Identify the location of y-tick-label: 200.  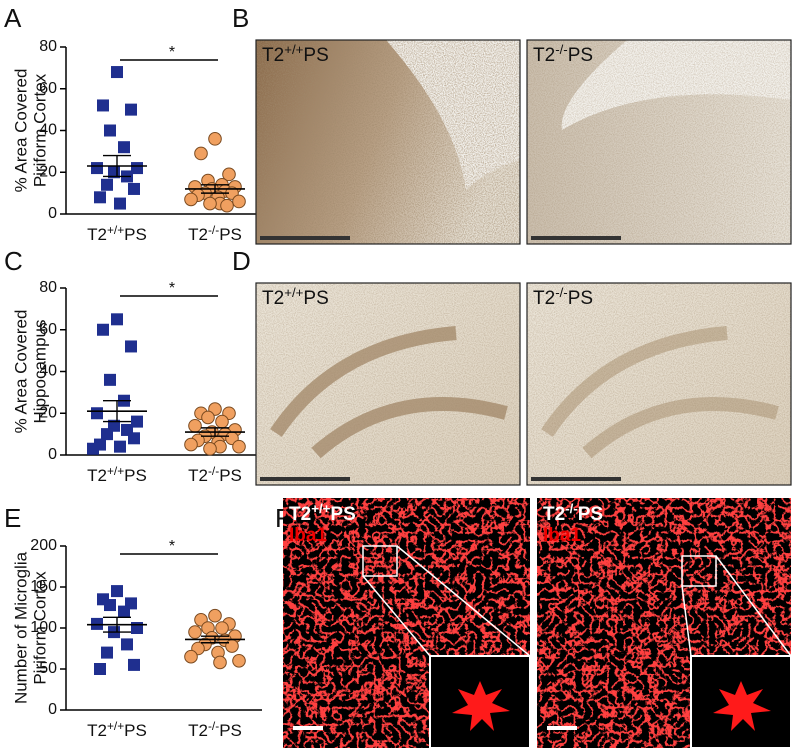
(43, 545).